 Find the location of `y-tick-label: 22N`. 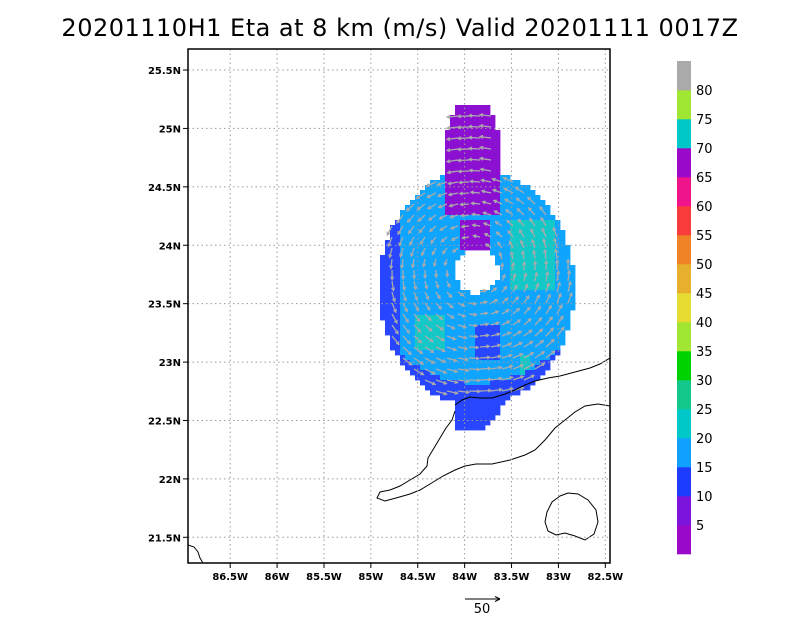

y-tick-label: 22N is located at coordinates (170, 480).